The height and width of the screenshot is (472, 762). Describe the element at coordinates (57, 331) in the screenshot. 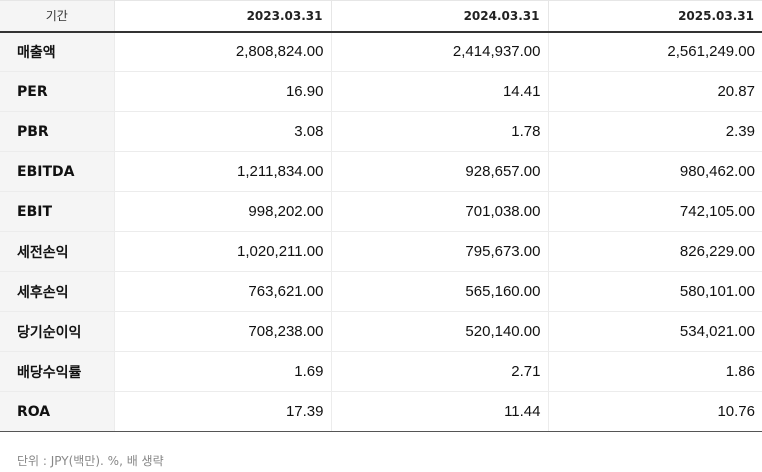

I see `row-label: 당기순이익` at that location.